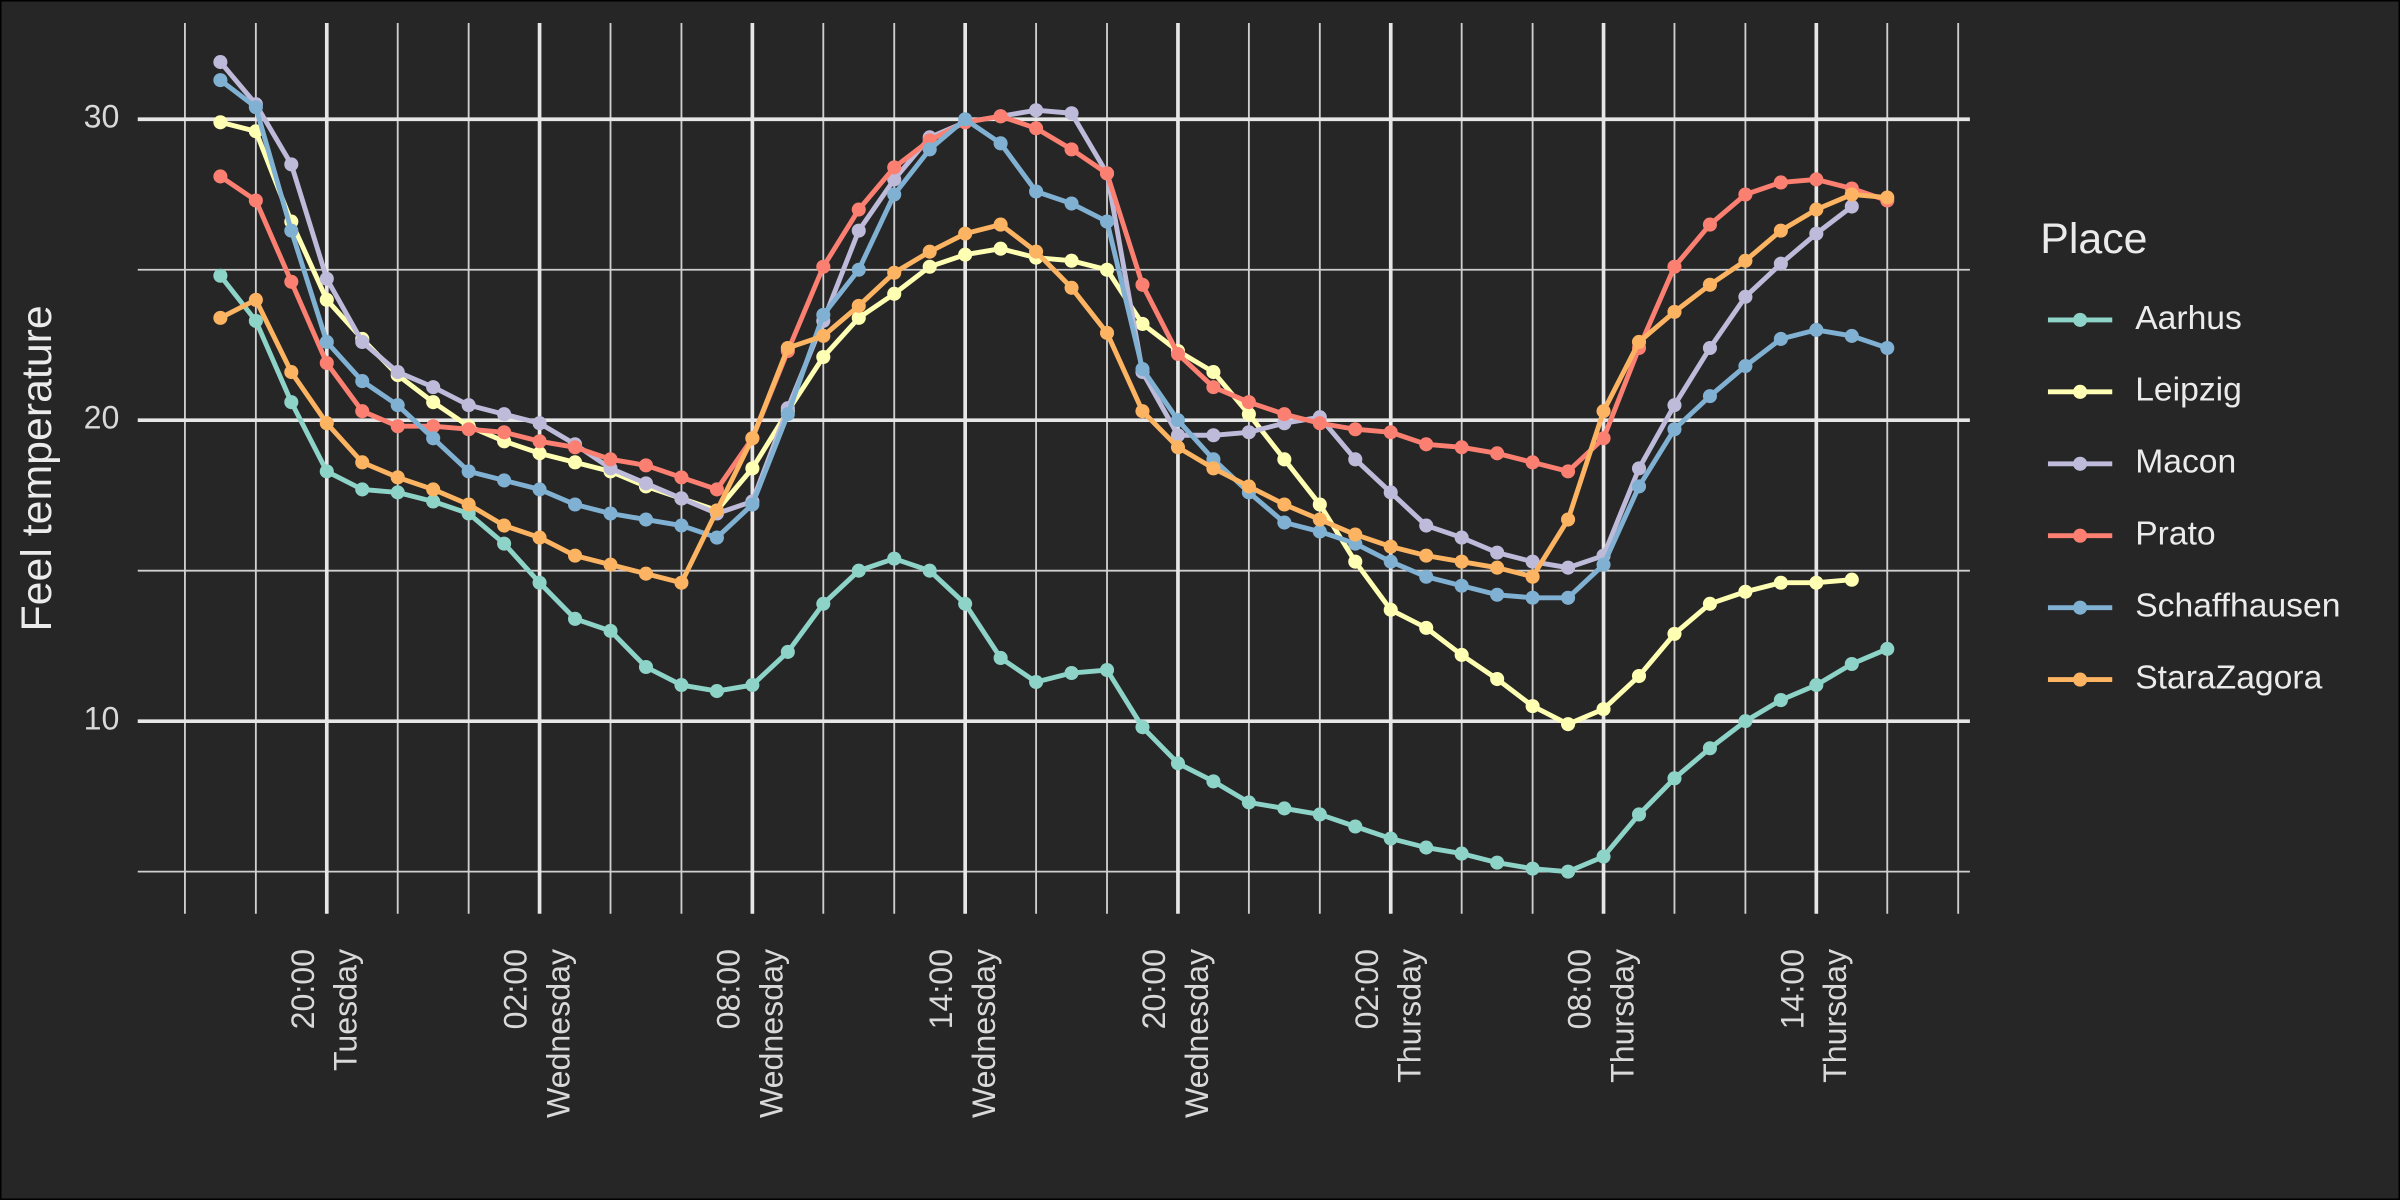 This screenshot has width=2400, height=1200. What do you see at coordinates (37, 468) in the screenshot?
I see `y-axis-title: Feel temperature` at bounding box center [37, 468].